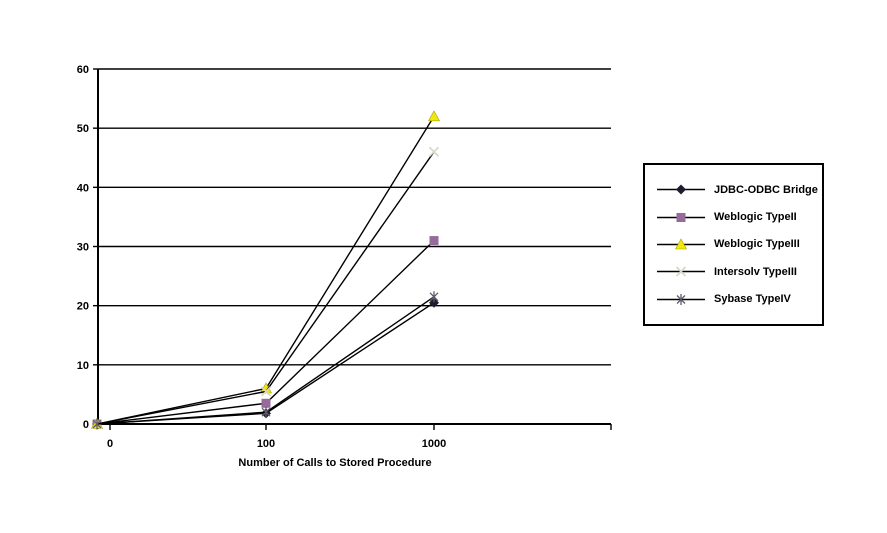 The height and width of the screenshot is (533, 887). Describe the element at coordinates (83, 248) in the screenshot. I see `y-tick-label: 30` at that location.